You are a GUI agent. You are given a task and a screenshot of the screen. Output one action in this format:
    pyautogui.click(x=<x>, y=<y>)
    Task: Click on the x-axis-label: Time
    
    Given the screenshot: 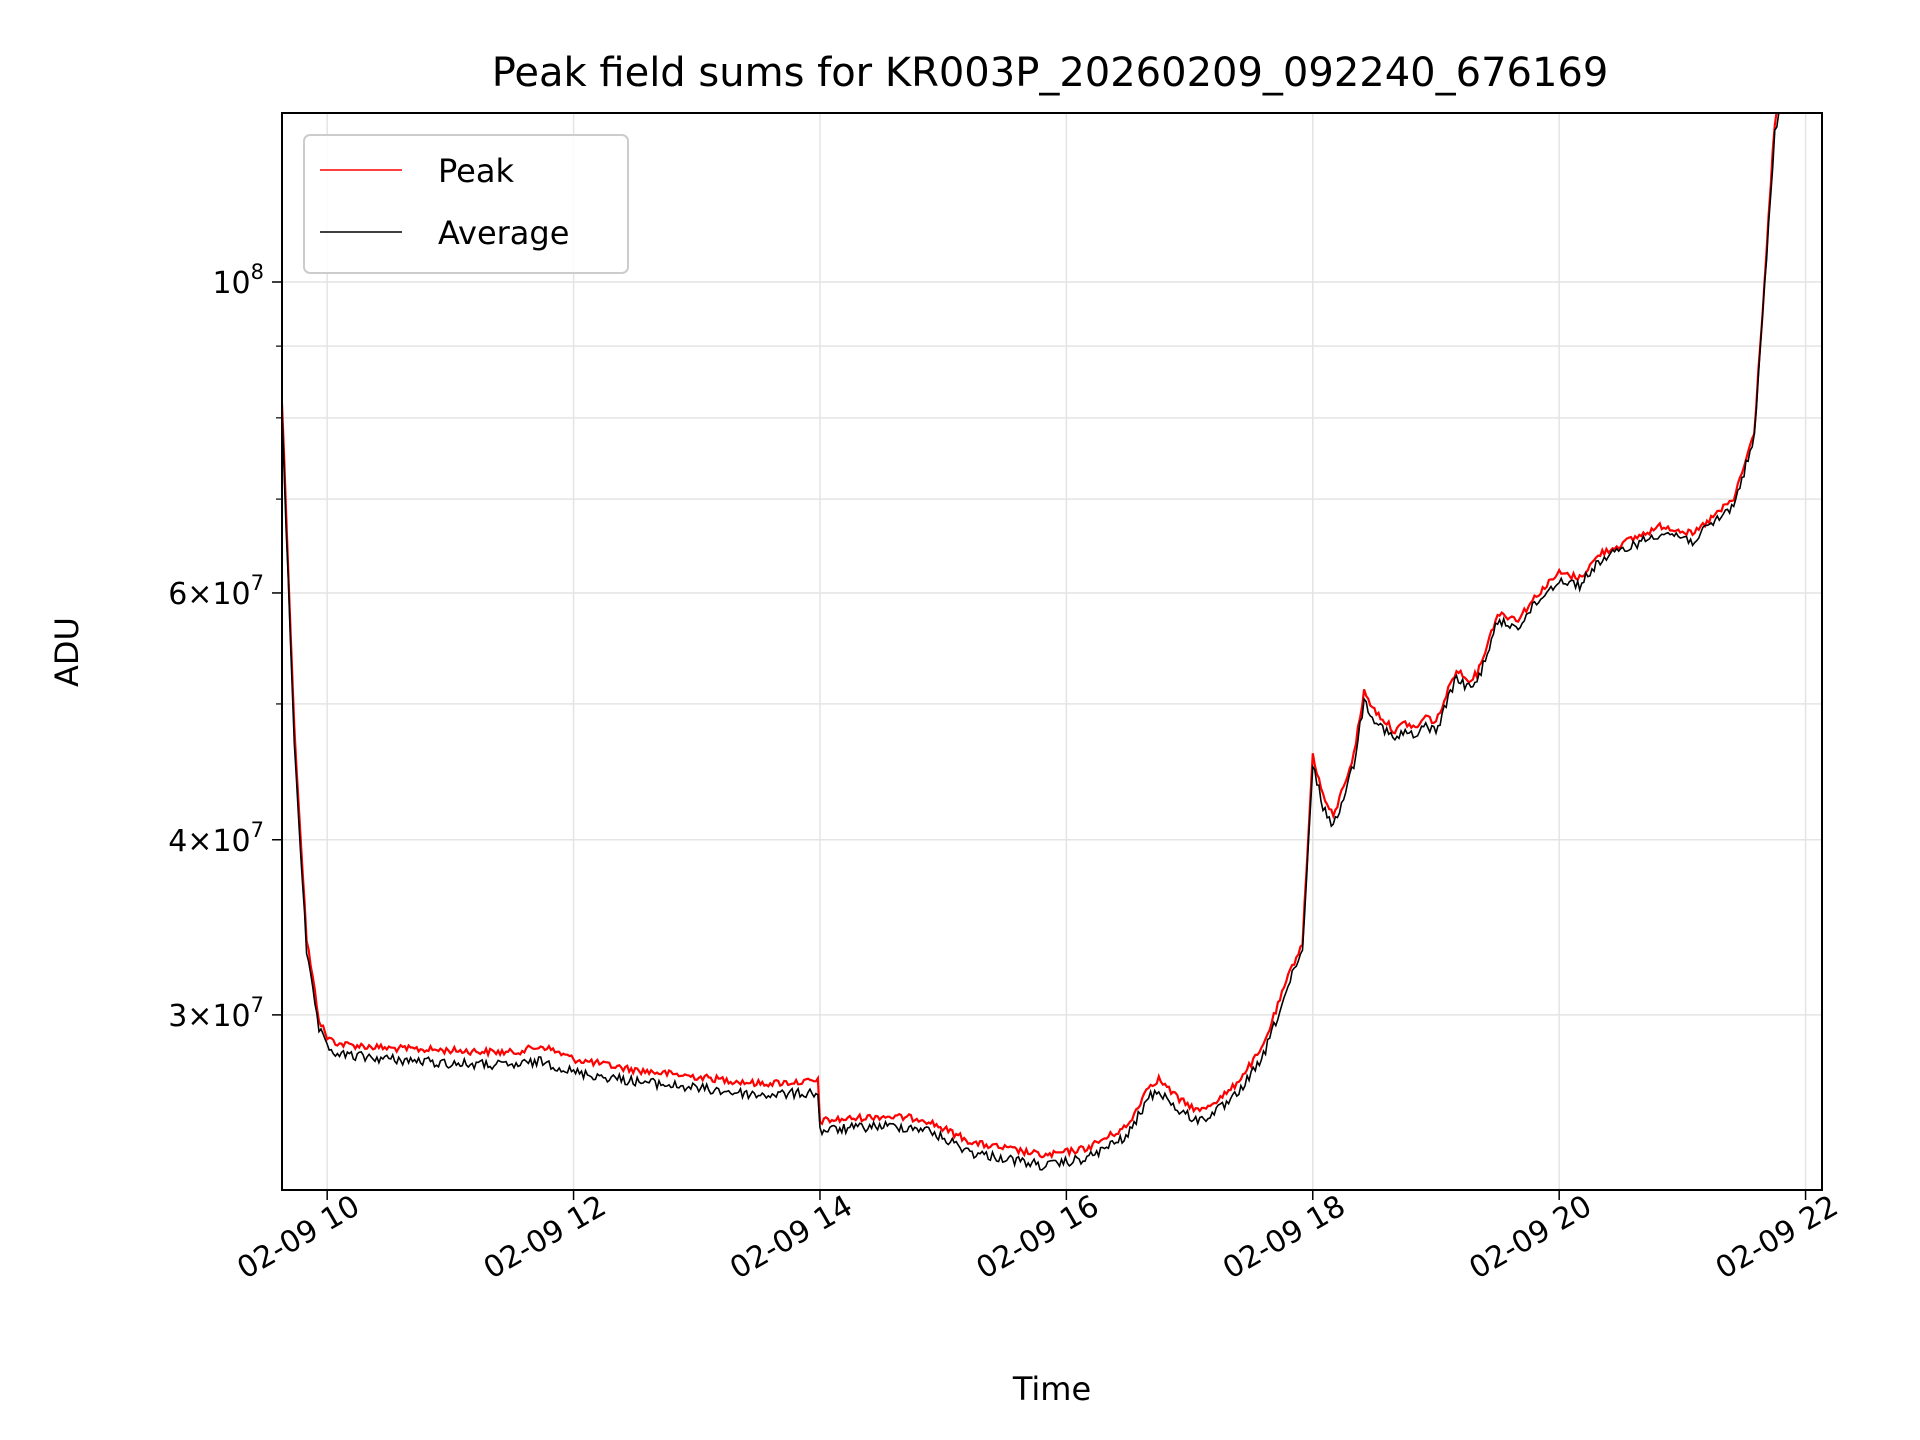 What is the action you would take?
    pyautogui.click(x=1051, y=1389)
    